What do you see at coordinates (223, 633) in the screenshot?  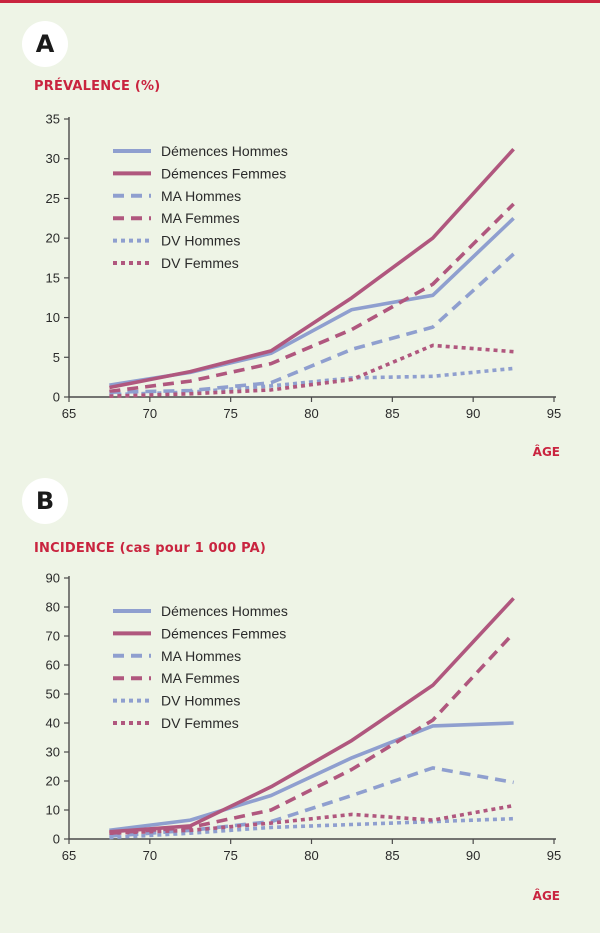 I see `panel-b-legend-label: Démences Femmes` at bounding box center [223, 633].